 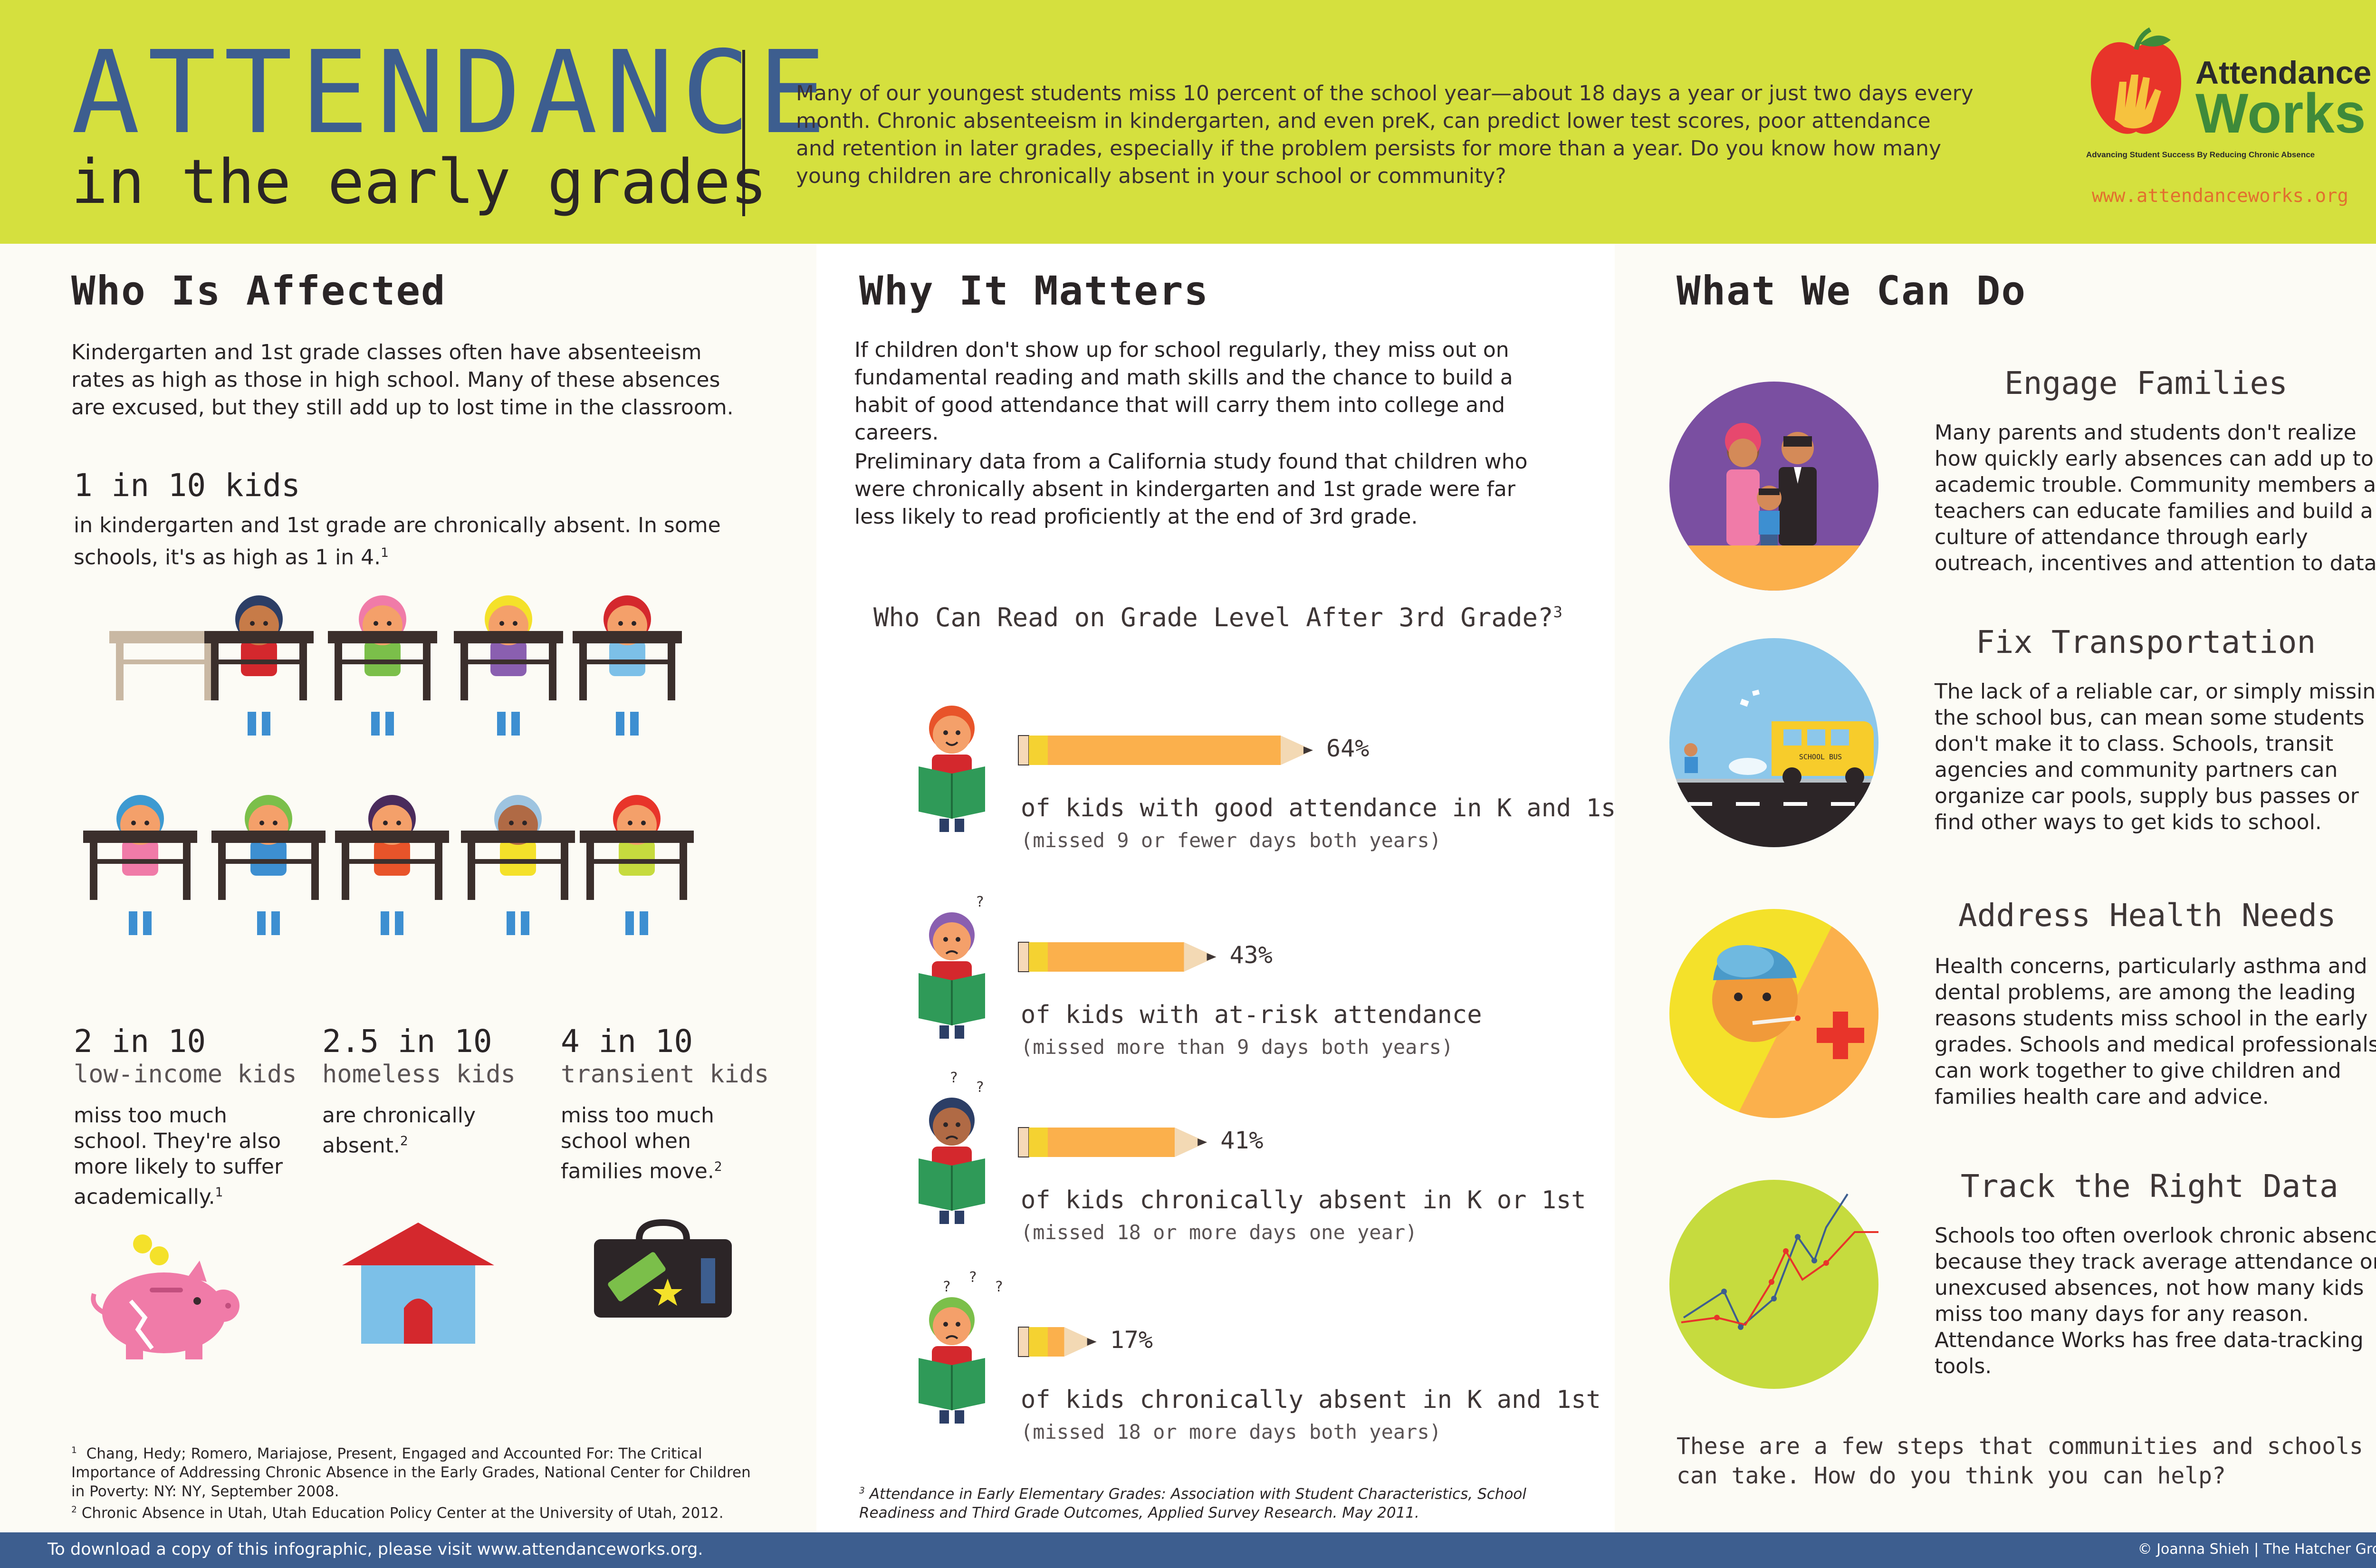 What do you see at coordinates (399, 1130) in the screenshot?
I see `group-text: are chronically absent.2` at bounding box center [399, 1130].